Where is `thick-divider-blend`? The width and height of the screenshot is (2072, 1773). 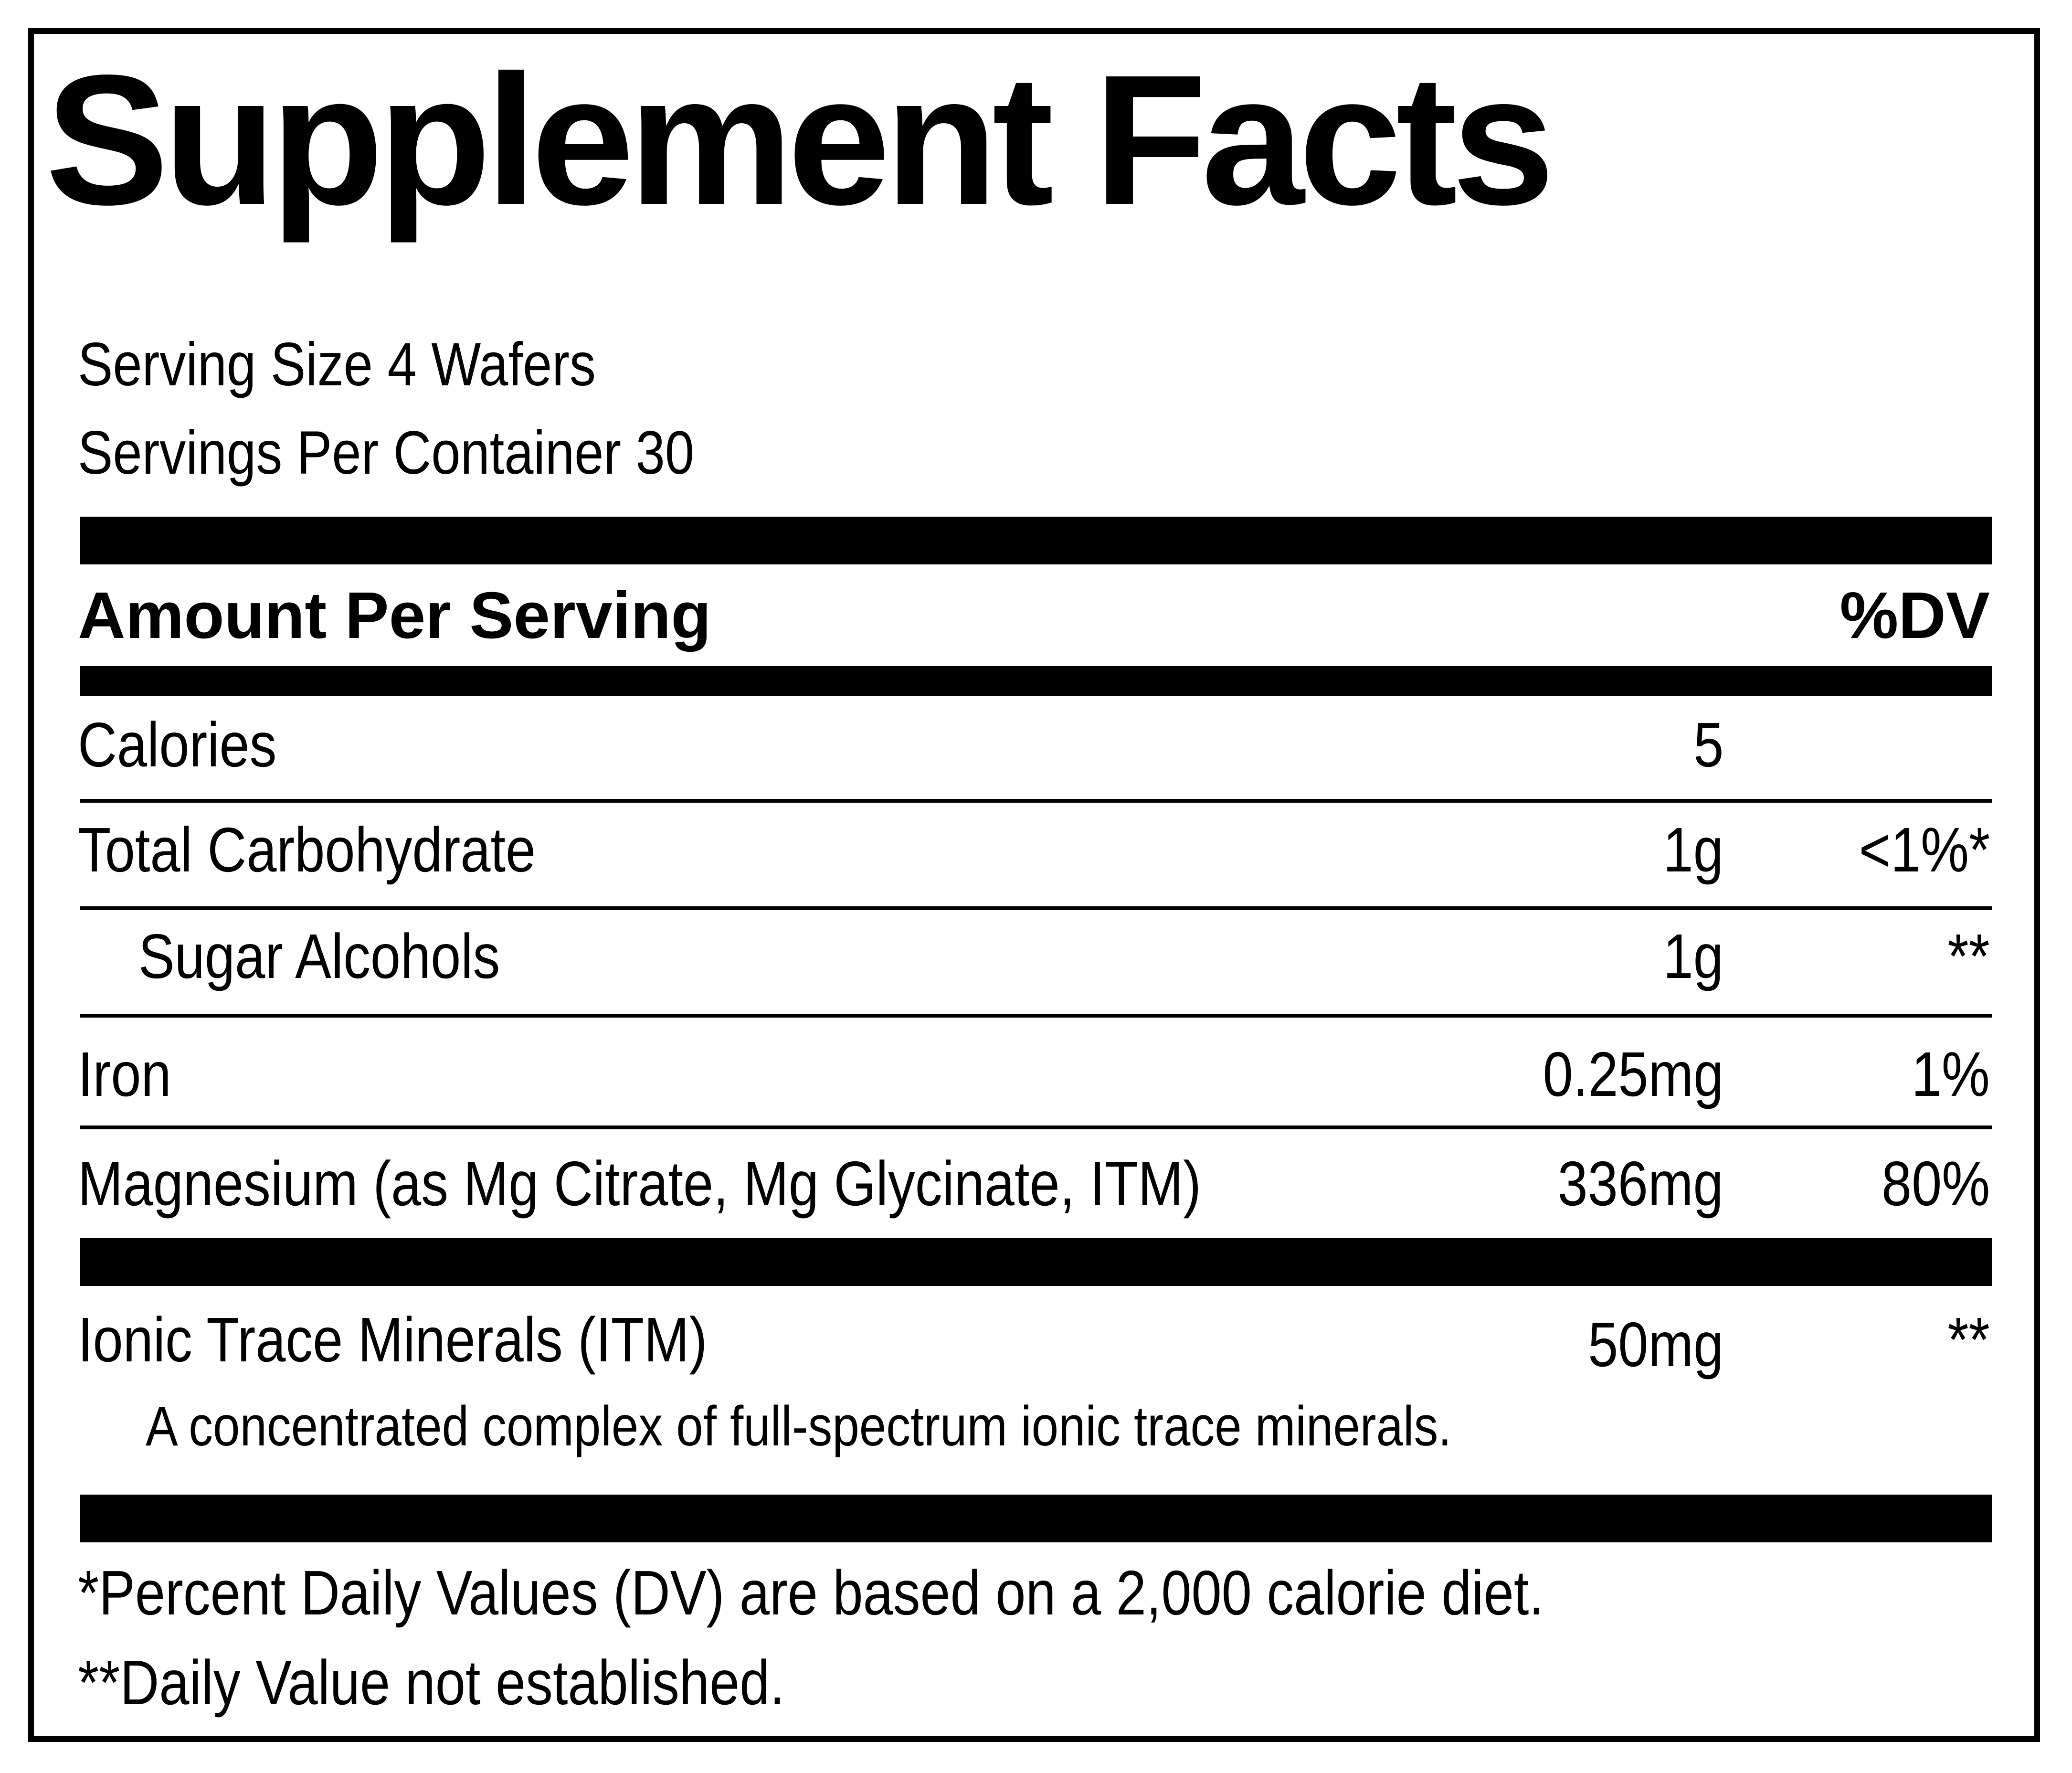
thick-divider-blend is located at coordinates (1036, 1262).